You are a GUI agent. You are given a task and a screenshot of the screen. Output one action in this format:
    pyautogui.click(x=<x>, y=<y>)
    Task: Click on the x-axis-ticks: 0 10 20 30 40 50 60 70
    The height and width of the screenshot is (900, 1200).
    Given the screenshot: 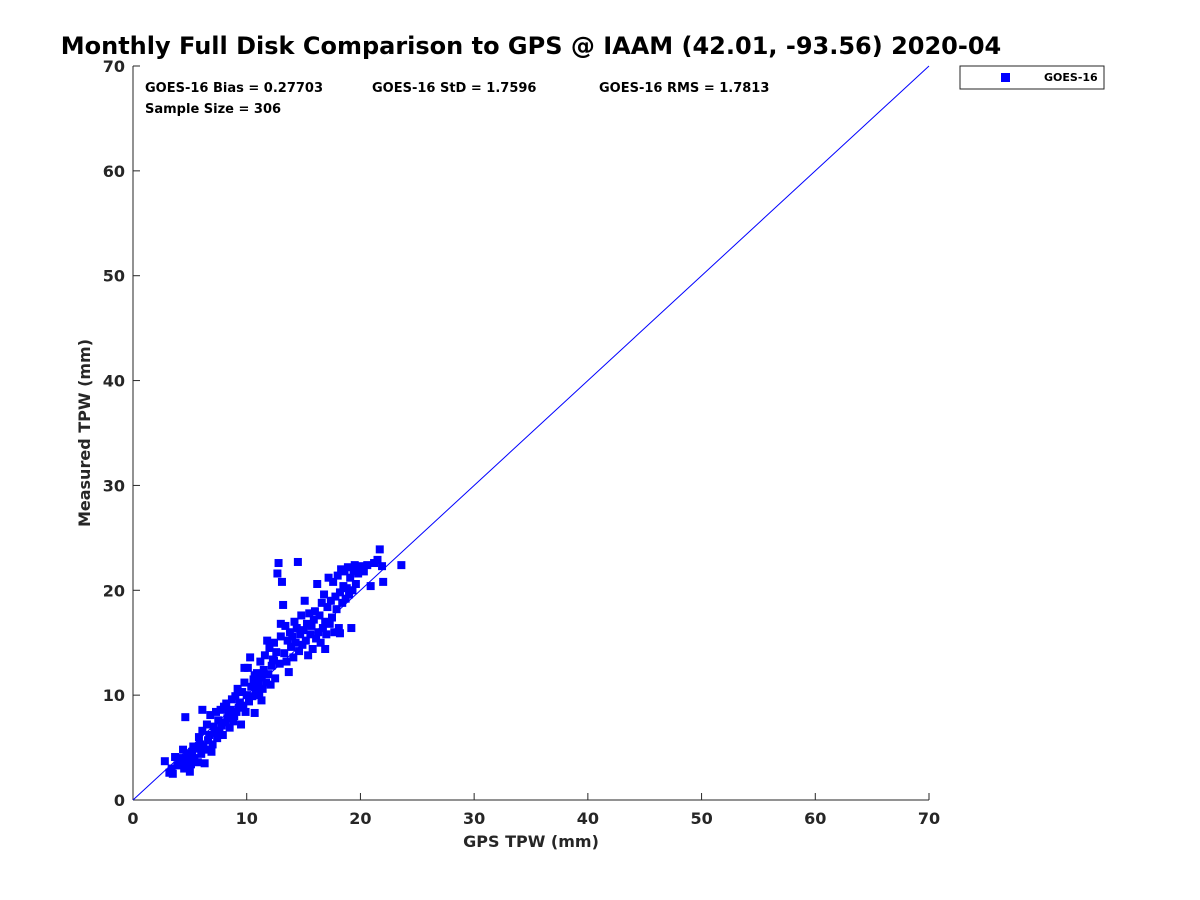 What is the action you would take?
    pyautogui.click(x=533, y=810)
    